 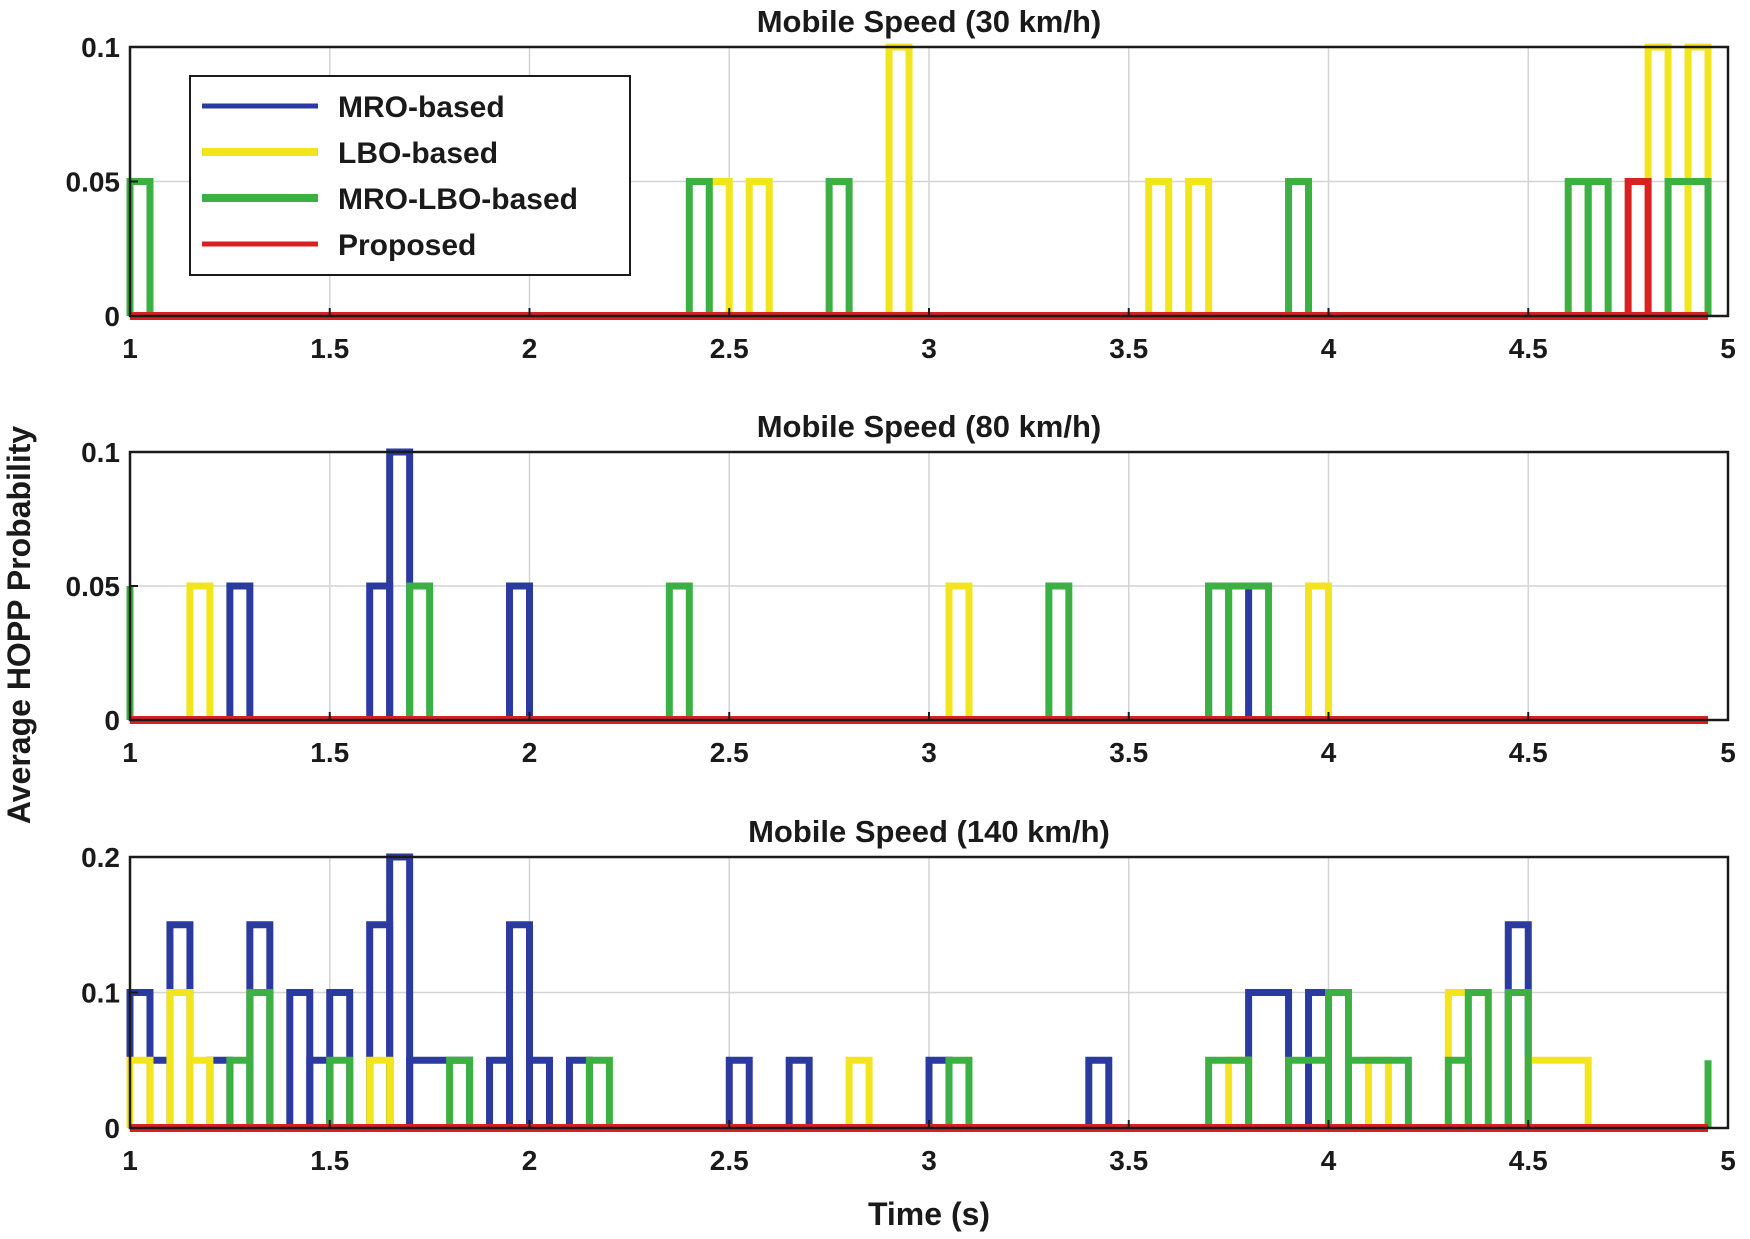 What do you see at coordinates (458, 199) in the screenshot?
I see `legend-label: MRO-LBO-based` at bounding box center [458, 199].